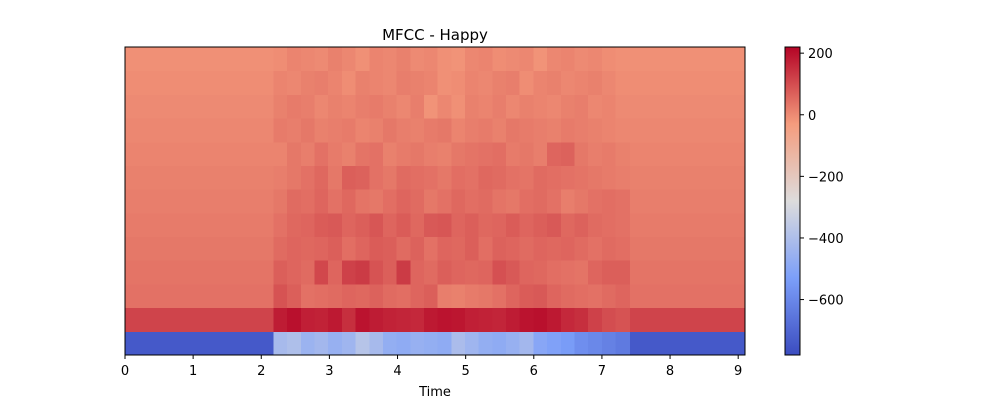  Describe the element at coordinates (738, 371) in the screenshot. I see `x-tick-label: 9` at that location.